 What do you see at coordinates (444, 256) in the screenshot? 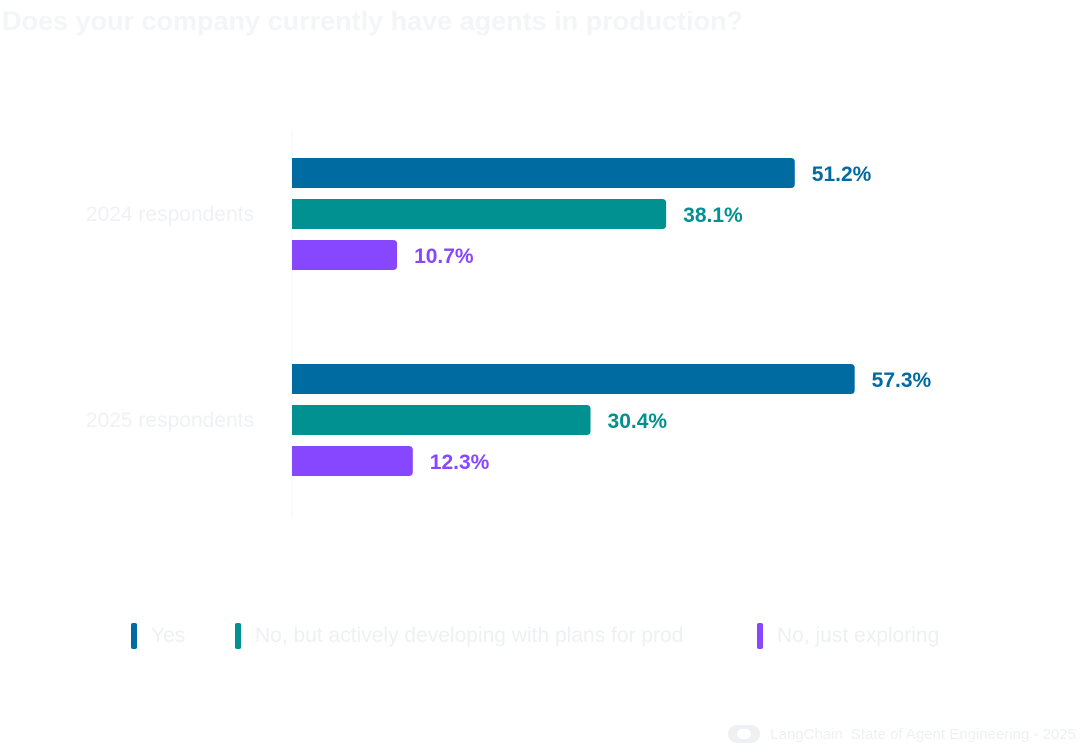
I see `data-label: 10.7%` at bounding box center [444, 256].